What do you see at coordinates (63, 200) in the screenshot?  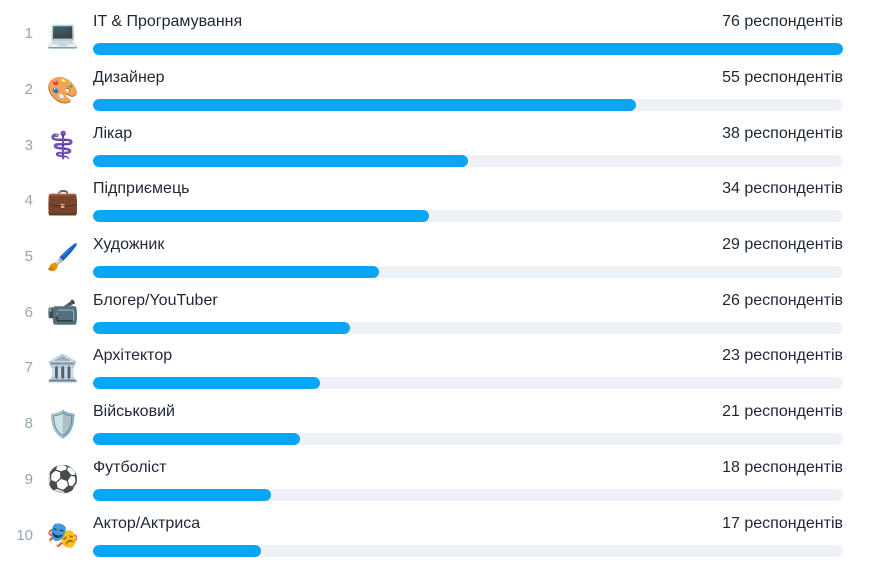 I see `briefcase-icon: 💼` at bounding box center [63, 200].